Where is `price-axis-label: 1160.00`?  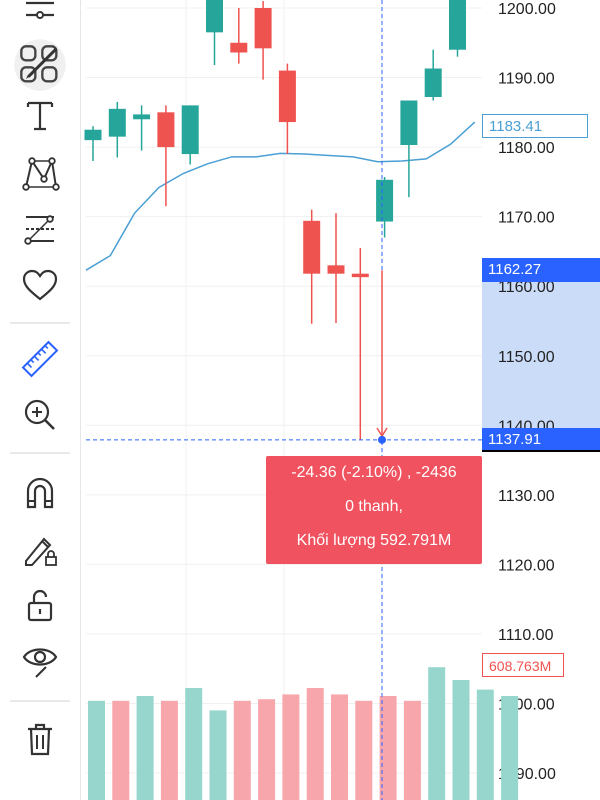
price-axis-label: 1160.00 is located at coordinates (526, 287).